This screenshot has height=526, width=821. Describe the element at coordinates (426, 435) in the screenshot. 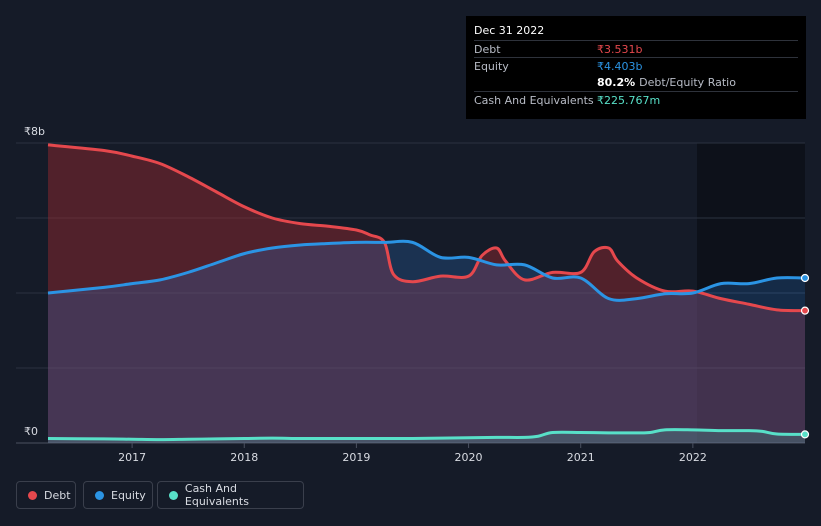

I see `cash-and-equivalents-line` at that location.